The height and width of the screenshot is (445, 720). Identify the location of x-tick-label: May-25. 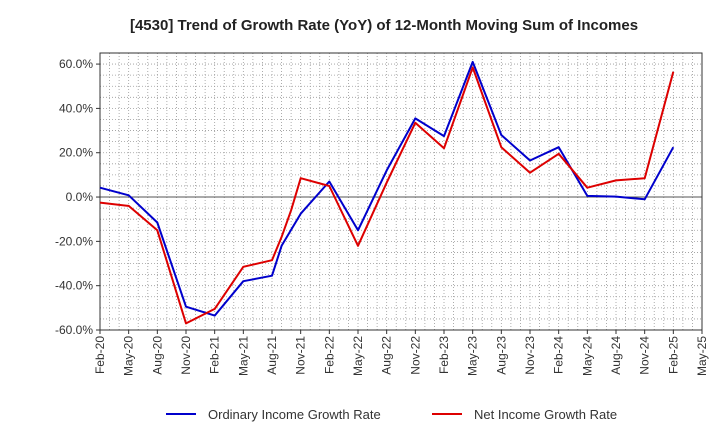
(702, 356).